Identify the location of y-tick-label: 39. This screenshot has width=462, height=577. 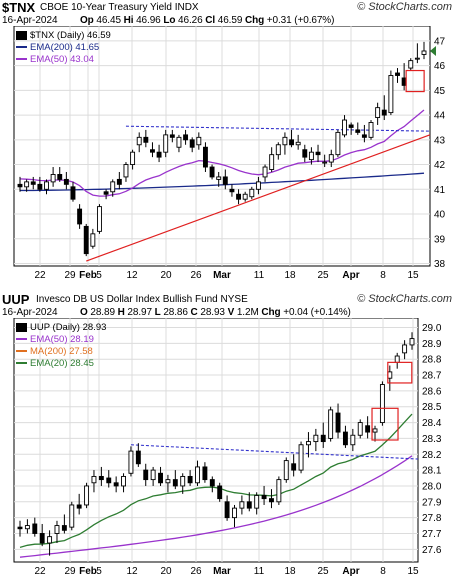
(440, 239).